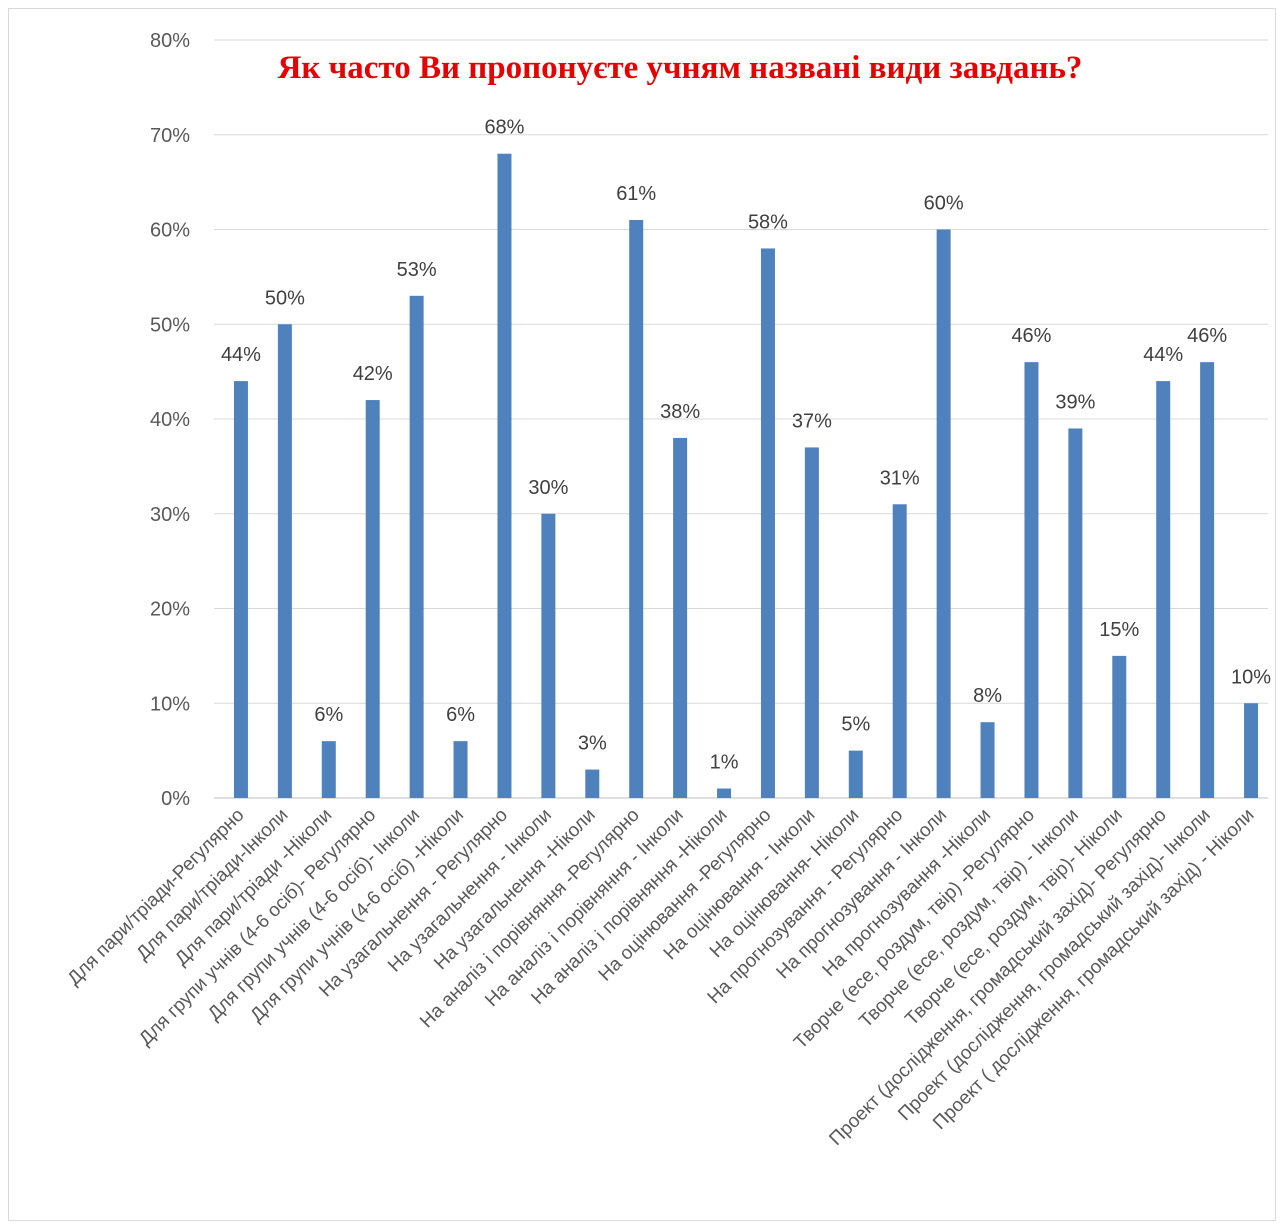 The height and width of the screenshot is (1229, 1284). I want to click on data-label: 30%, so click(548, 488).